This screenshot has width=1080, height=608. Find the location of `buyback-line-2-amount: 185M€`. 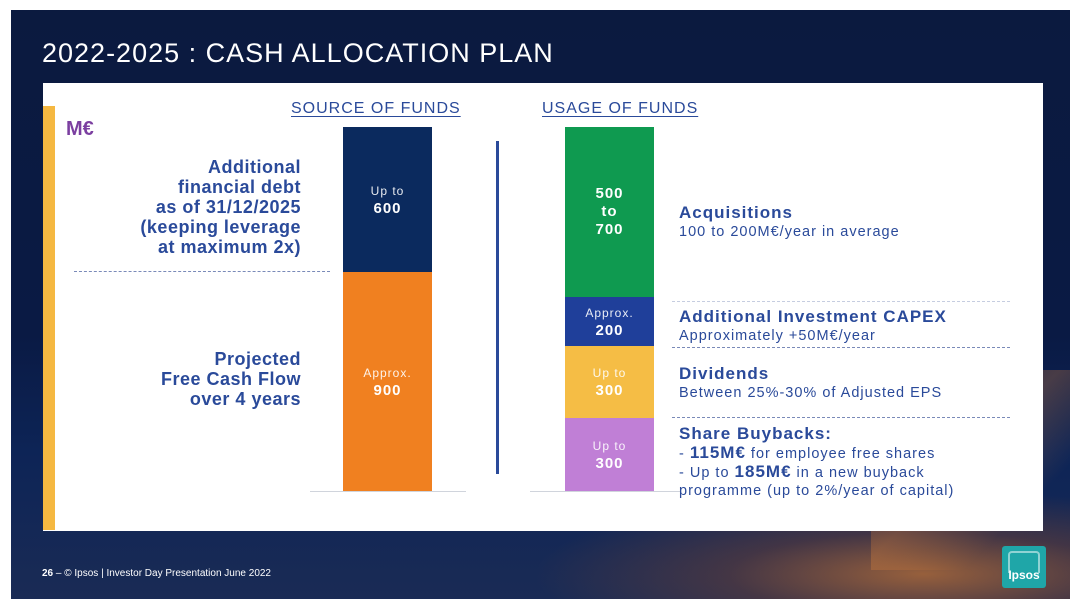

buyback-line-2-amount: 185M€ is located at coordinates (763, 471).